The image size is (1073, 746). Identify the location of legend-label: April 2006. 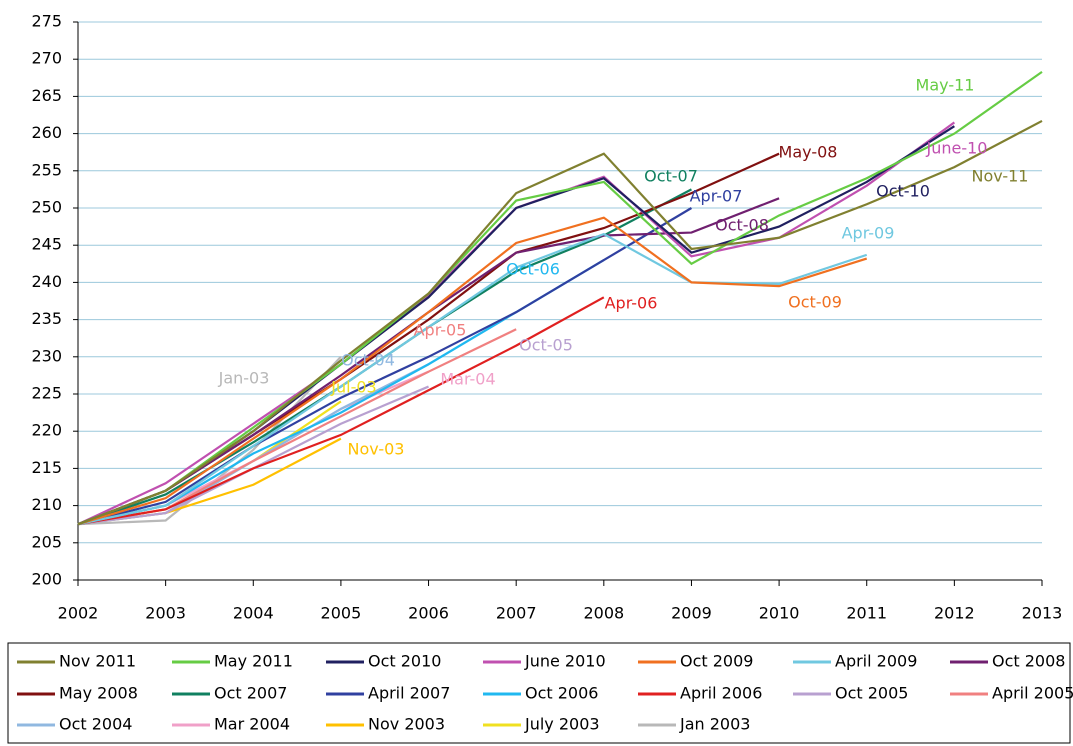
(721, 693).